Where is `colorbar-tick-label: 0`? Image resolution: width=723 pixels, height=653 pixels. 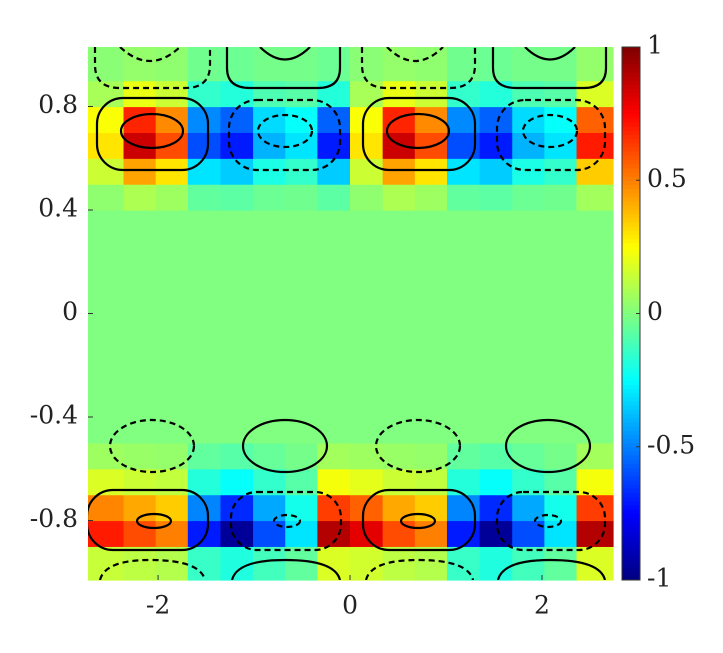 colorbar-tick-label: 0 is located at coordinates (655, 311).